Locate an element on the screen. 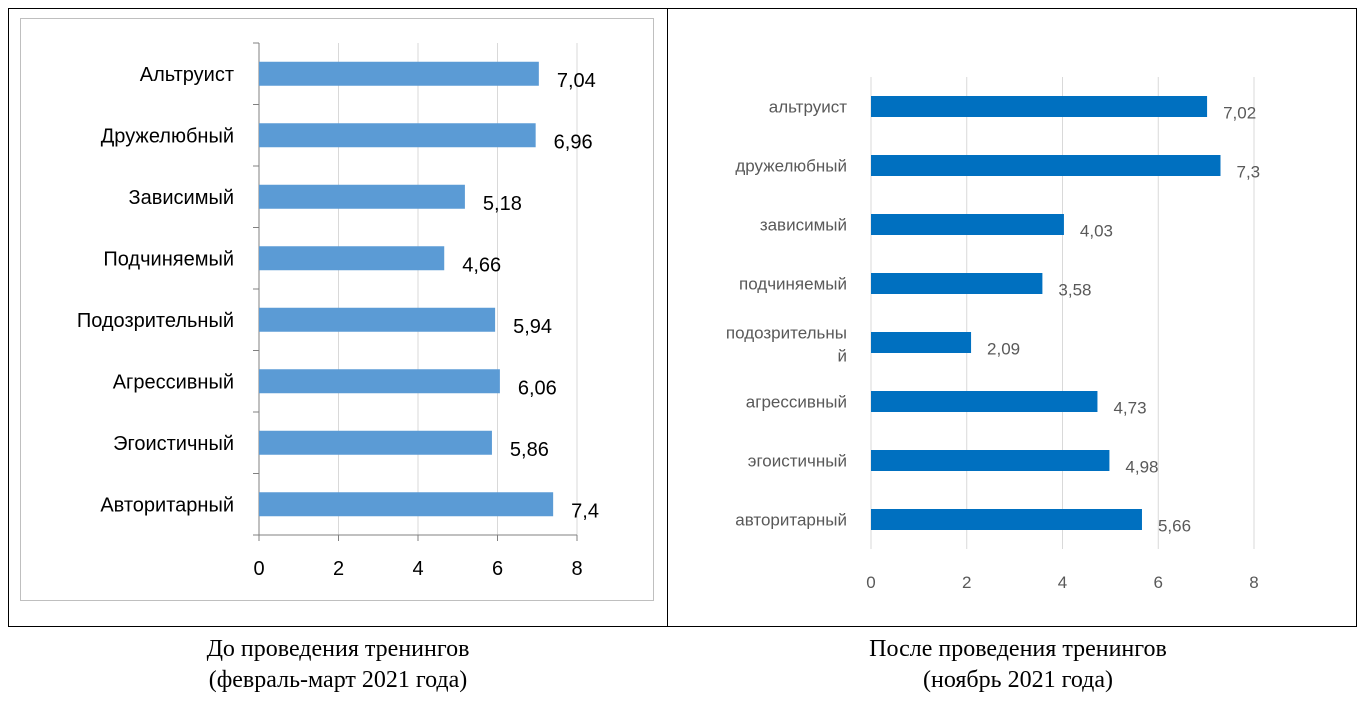 This screenshot has width=1358, height=702. category-label: дружелюбный is located at coordinates (791, 166).